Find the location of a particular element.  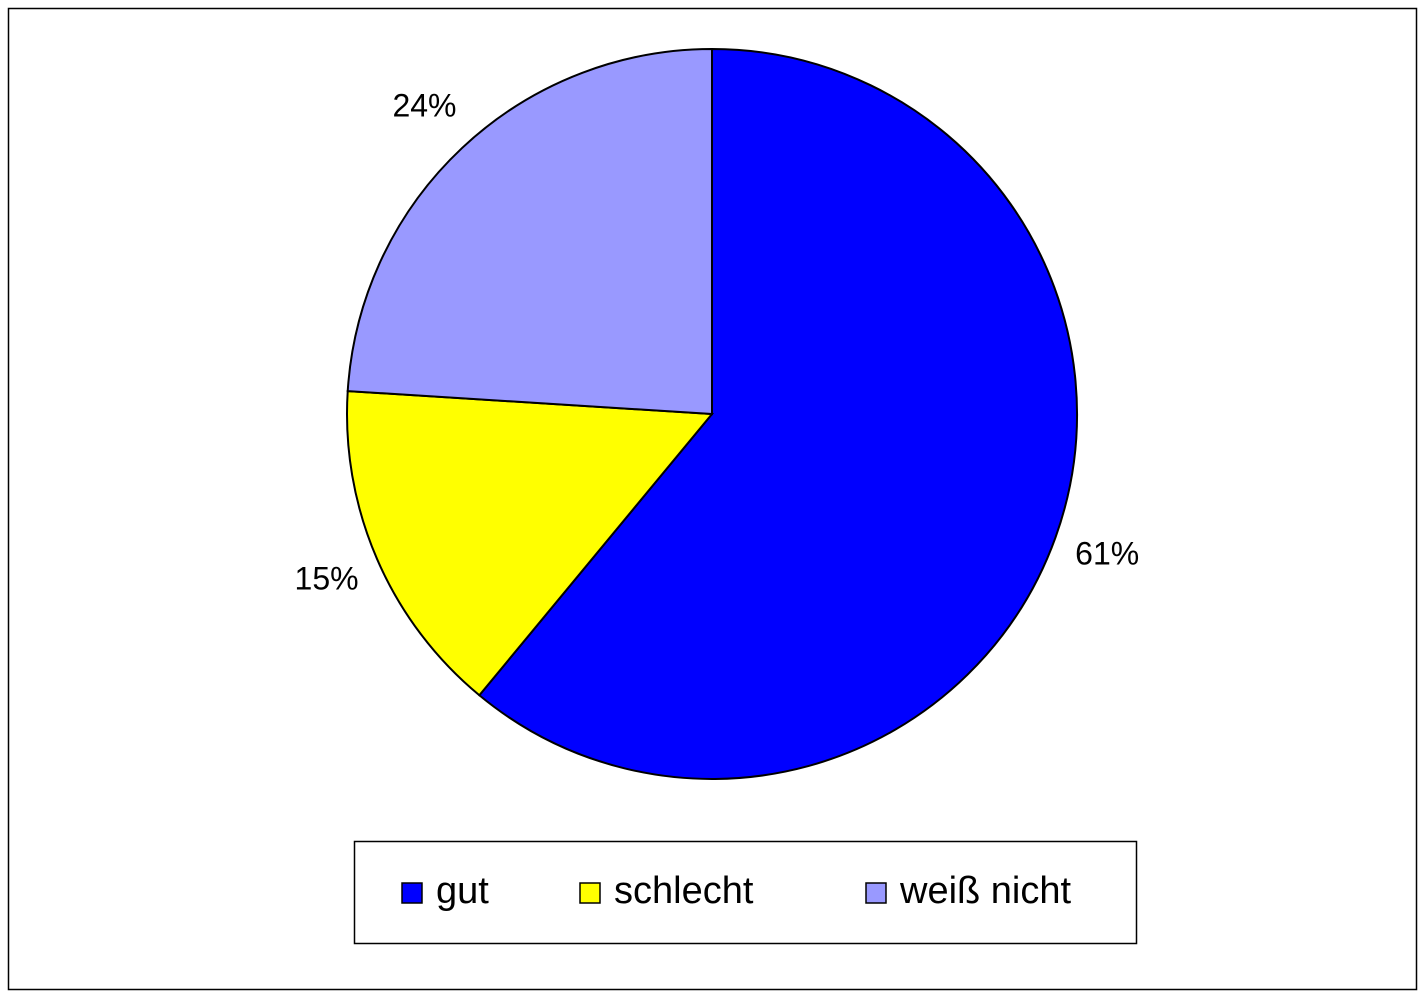

legend-box is located at coordinates (745, 892).